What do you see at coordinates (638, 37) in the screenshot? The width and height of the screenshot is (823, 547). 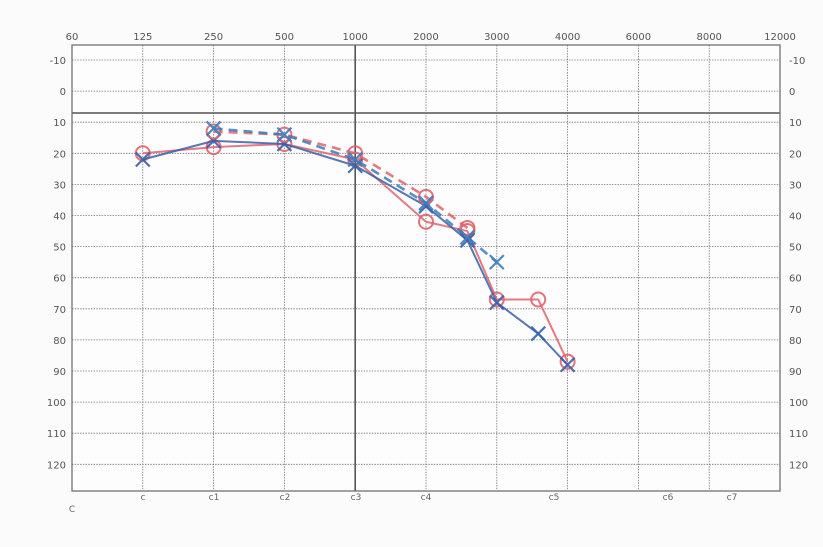 I see `top-tick-label: 6000` at bounding box center [638, 37].